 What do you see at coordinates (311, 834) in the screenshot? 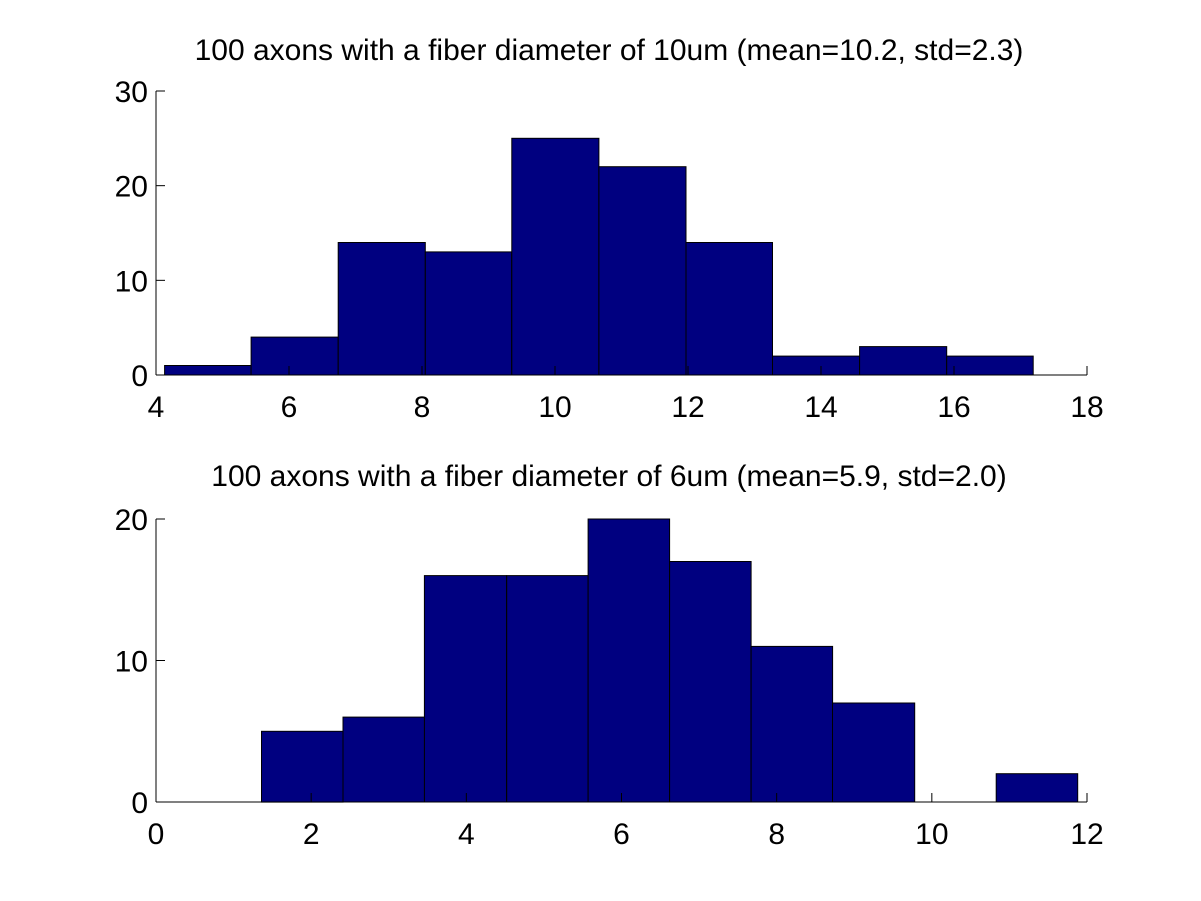
I see `chart-bottom-x-tick-label-1: 2` at bounding box center [311, 834].